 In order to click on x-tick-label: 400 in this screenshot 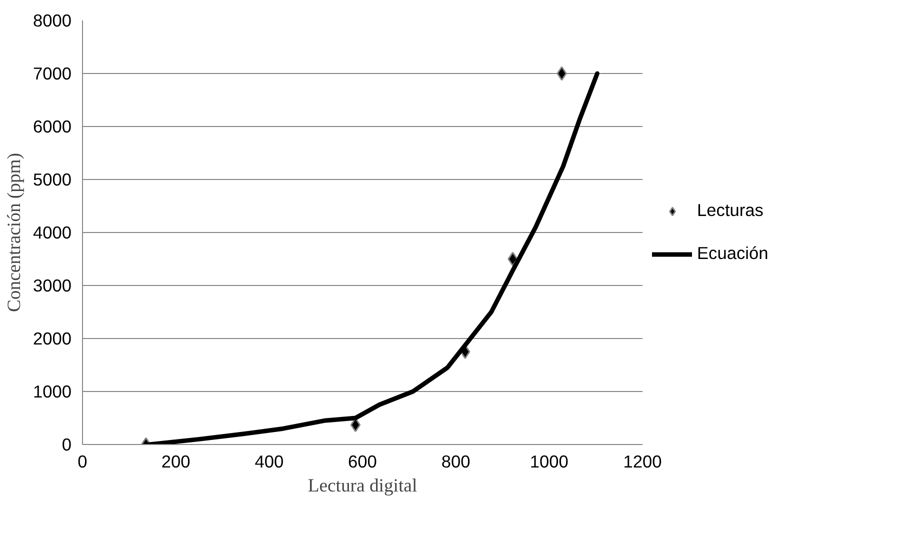, I will do `click(269, 462)`.